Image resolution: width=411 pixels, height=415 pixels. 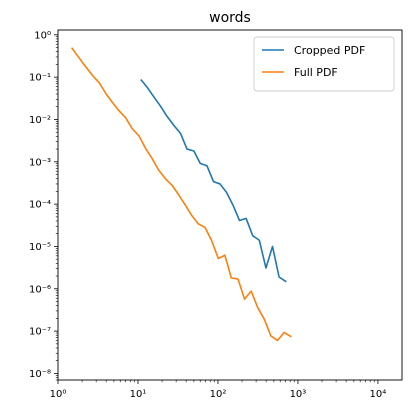 I want to click on x-axis: 10⁰ 10¹ 10² 10³ 10⁴, so click(x=218, y=390).